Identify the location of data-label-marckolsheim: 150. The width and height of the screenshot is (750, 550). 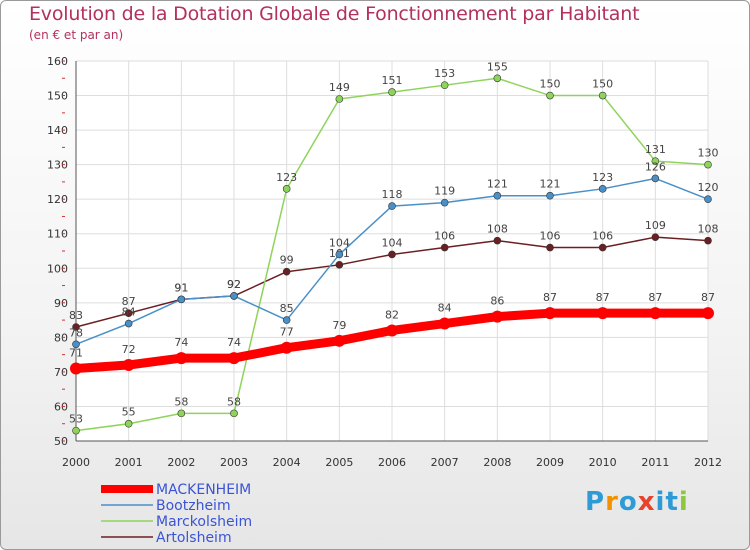
(550, 84).